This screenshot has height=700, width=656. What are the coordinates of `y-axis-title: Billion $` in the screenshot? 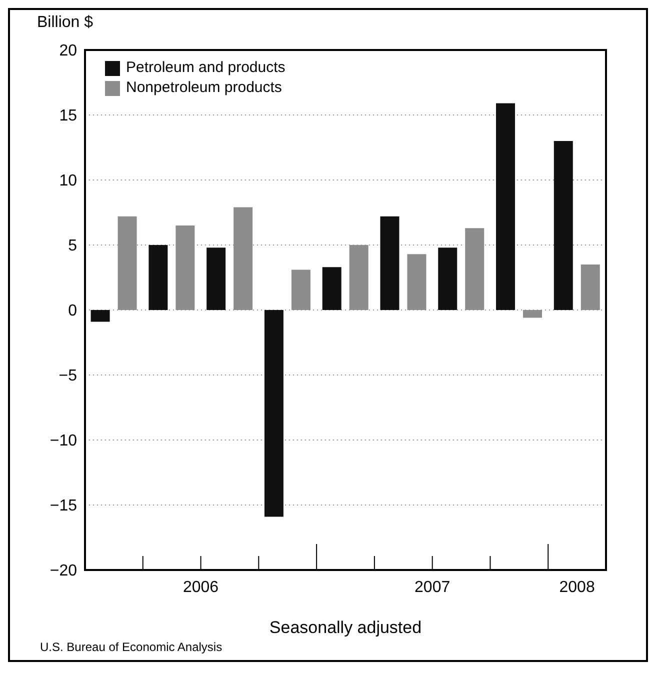 It's located at (65, 23).